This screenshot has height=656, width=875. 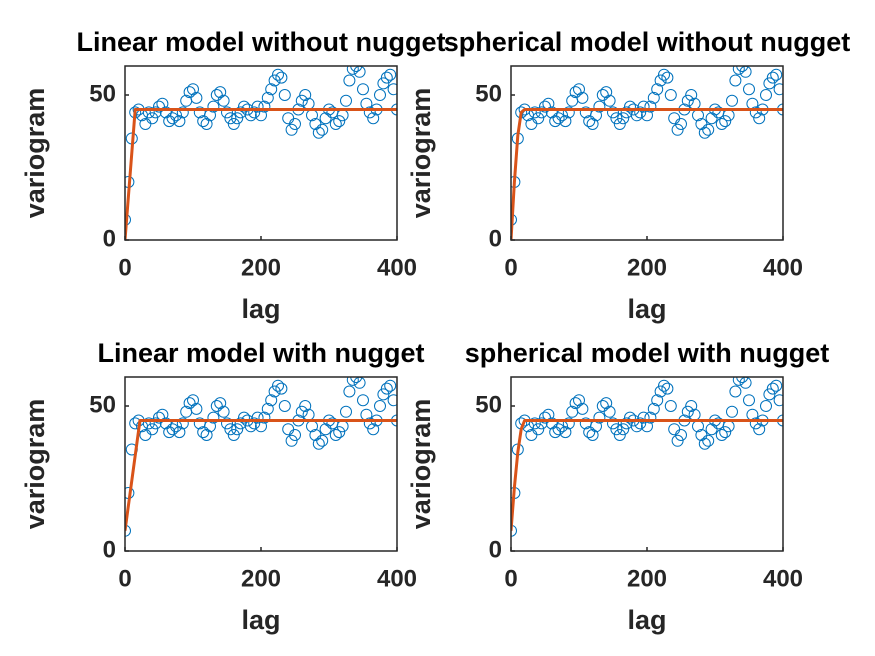 What do you see at coordinates (647, 153) in the screenshot?
I see `plot-area` at bounding box center [647, 153].